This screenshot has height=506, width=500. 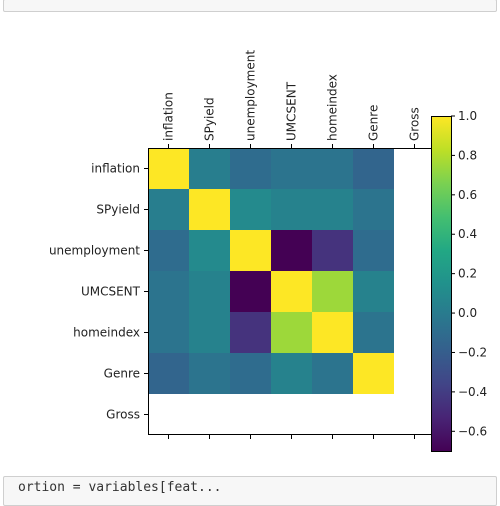 I want to click on y-tick-label: unemployment, so click(x=94, y=251).